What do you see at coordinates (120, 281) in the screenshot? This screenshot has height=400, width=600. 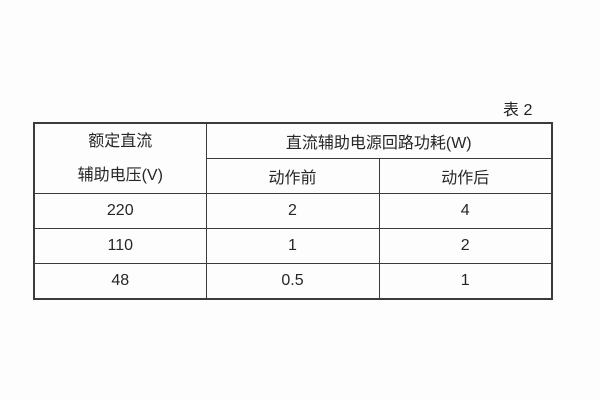 I see `cell-voltage: 48` at bounding box center [120, 281].